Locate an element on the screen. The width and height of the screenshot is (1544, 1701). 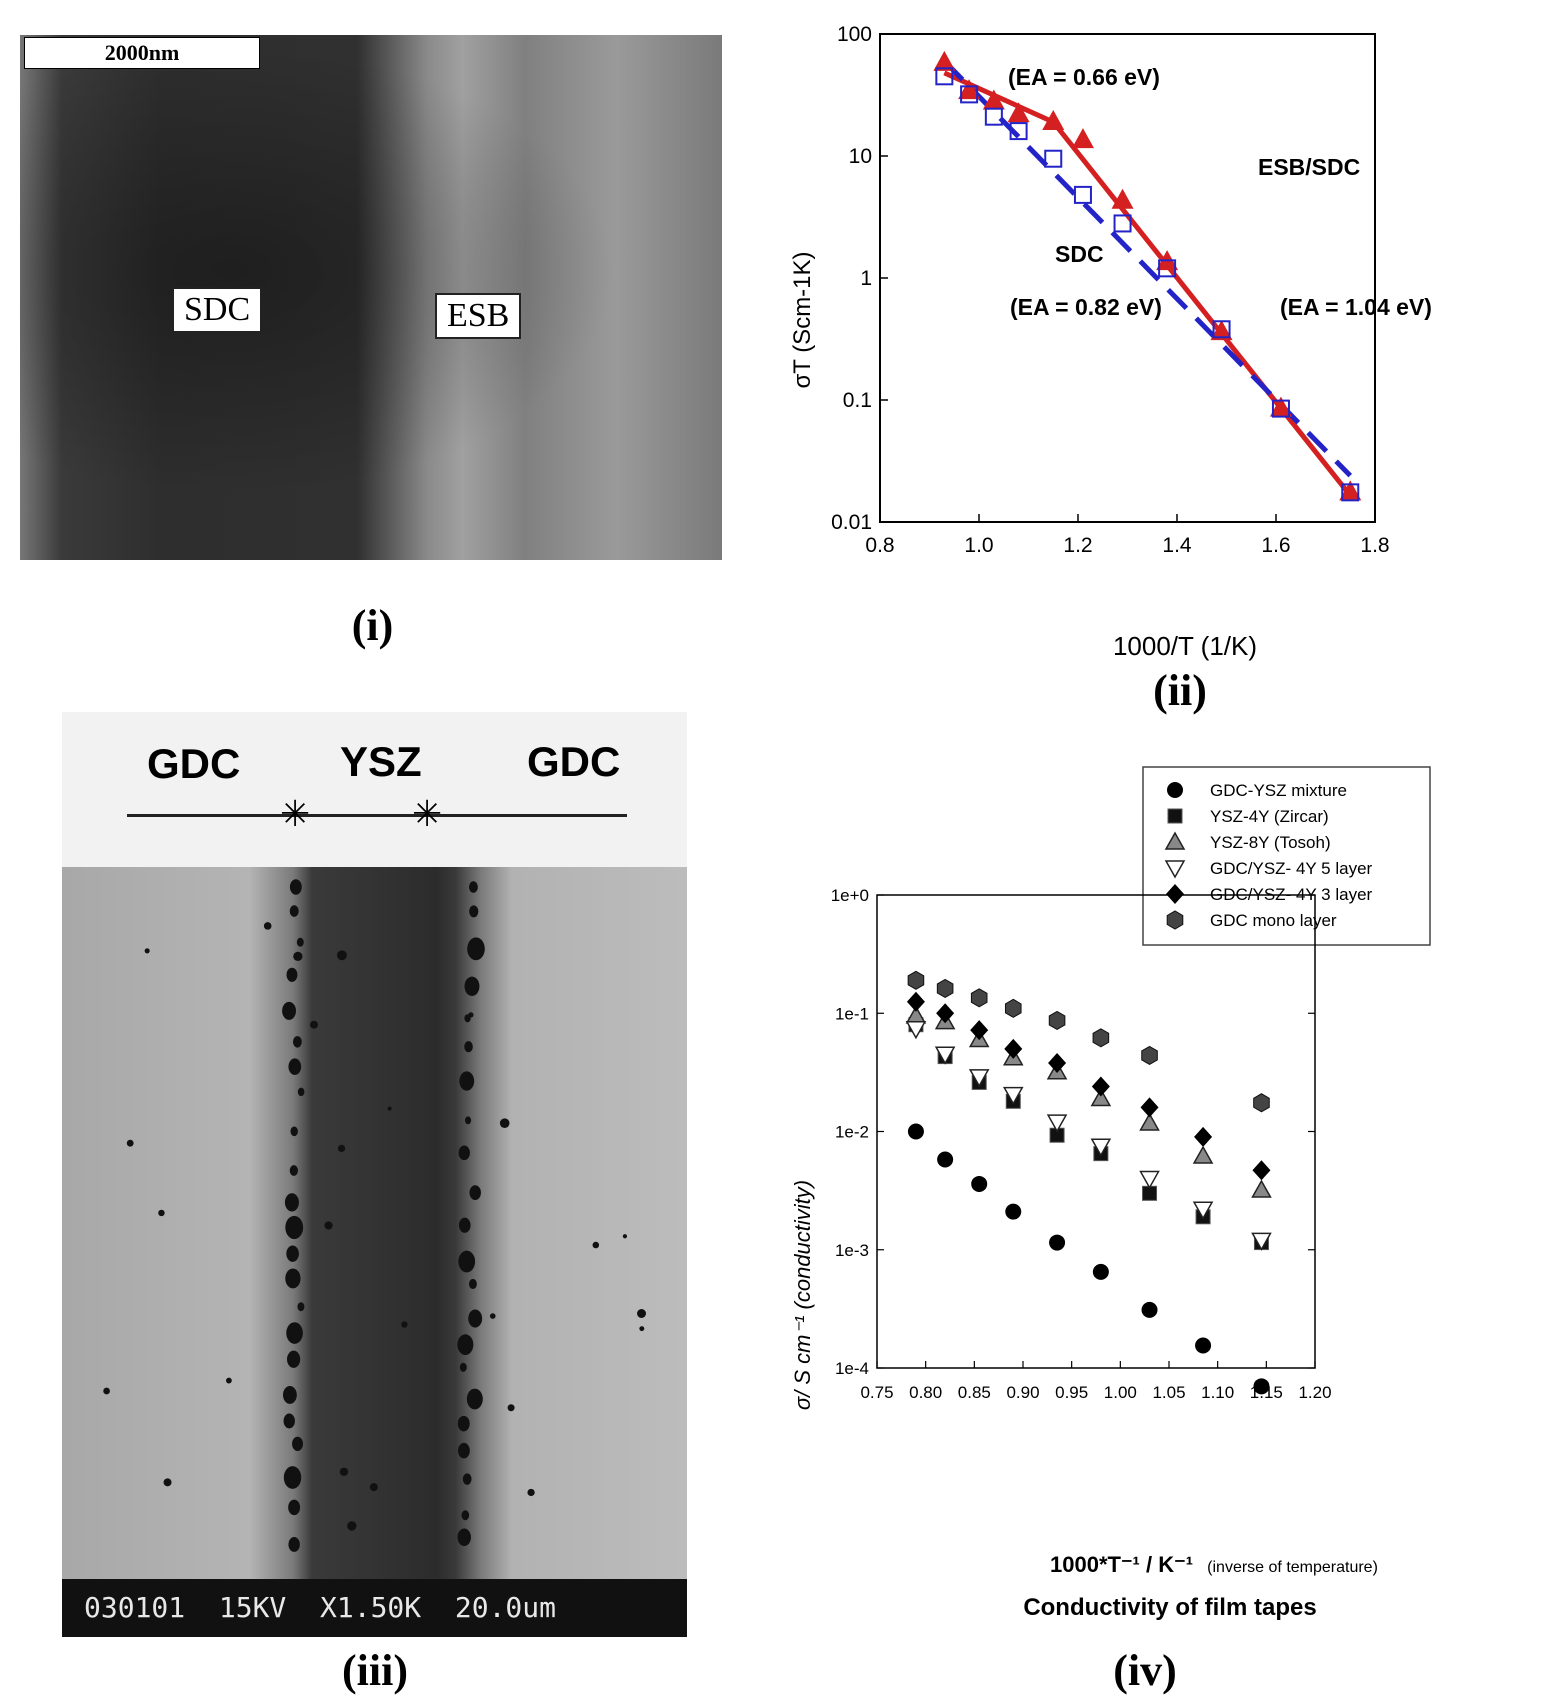
legend-entry: GDC/YSZ- 4Y 5 layer is located at coordinates (1291, 868).